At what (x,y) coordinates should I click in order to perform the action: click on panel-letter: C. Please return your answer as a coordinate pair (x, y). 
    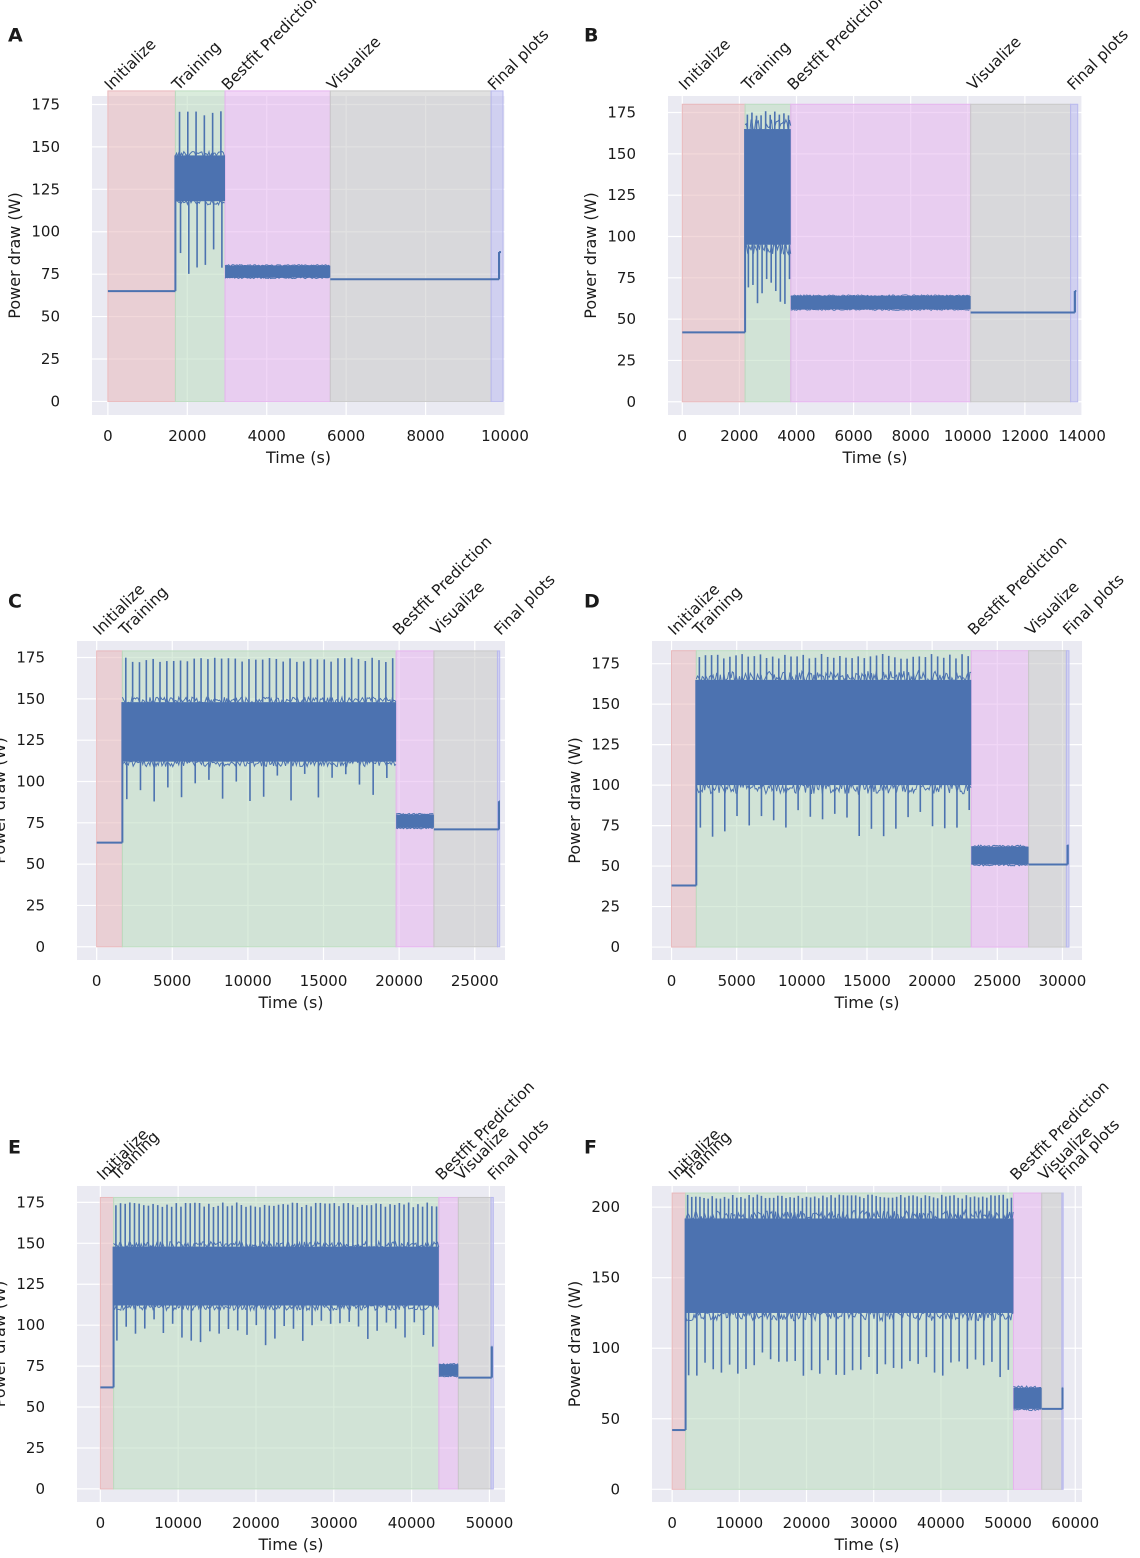
    Looking at the image, I should click on (15, 602).